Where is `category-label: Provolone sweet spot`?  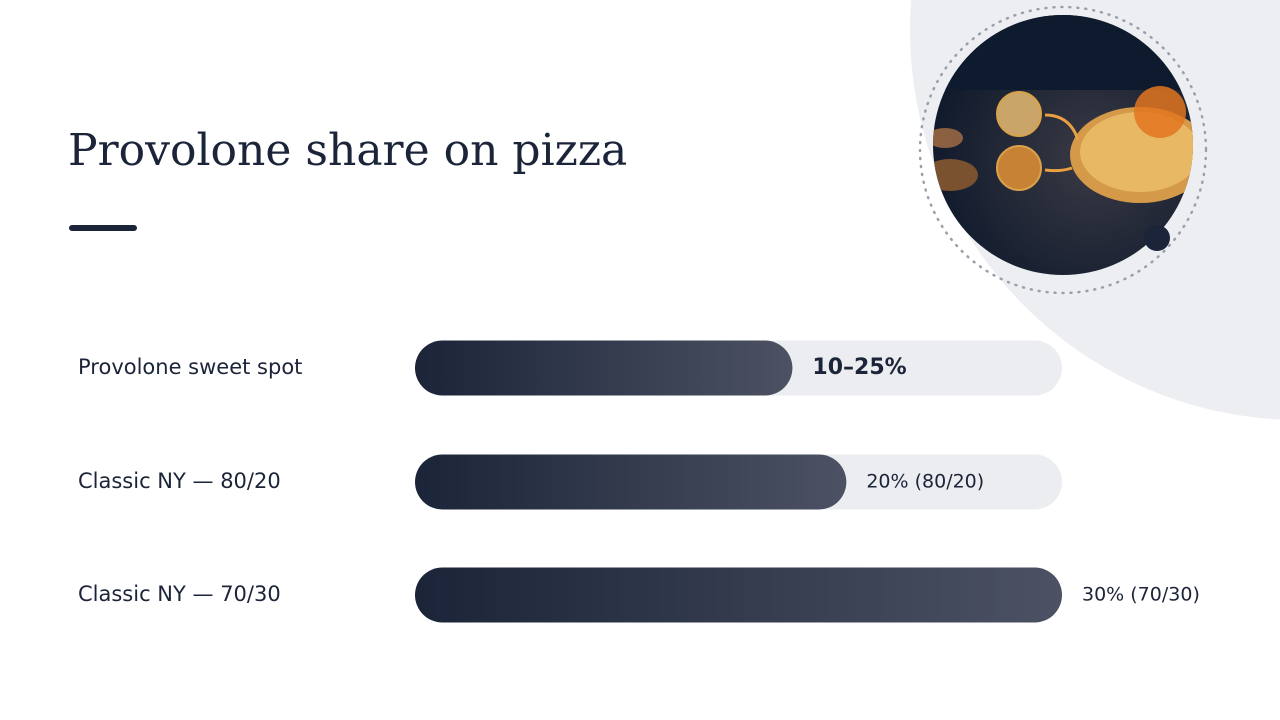 category-label: Provolone sweet spot is located at coordinates (190, 367).